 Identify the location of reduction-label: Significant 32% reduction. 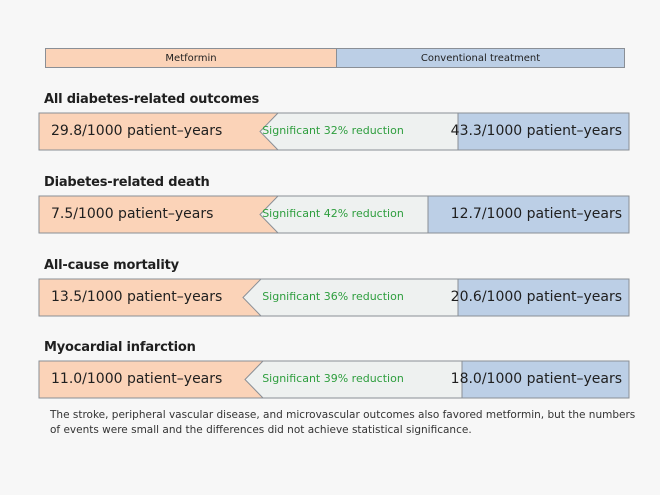
(333, 130).